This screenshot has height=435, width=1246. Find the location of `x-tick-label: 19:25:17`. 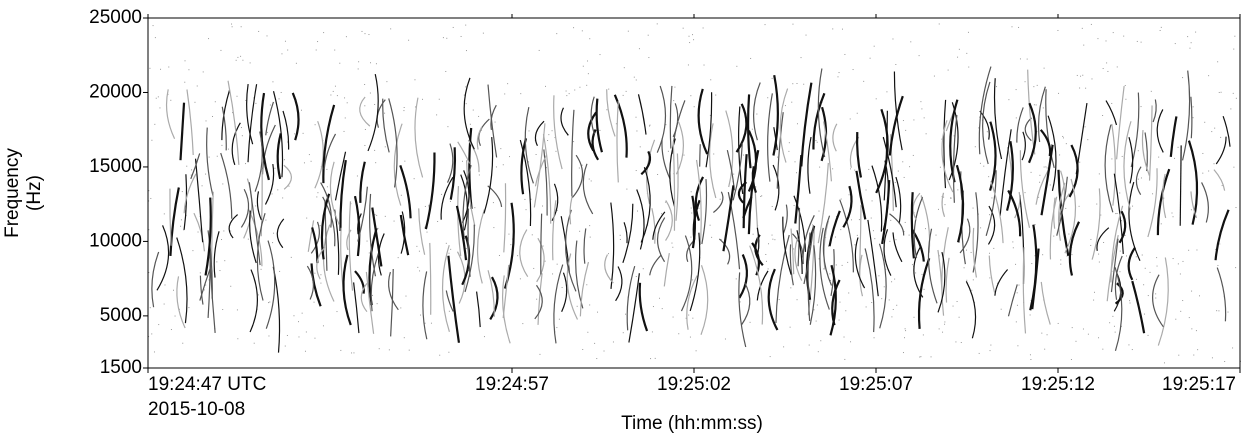

x-tick-label: 19:25:17 is located at coordinates (1199, 384).